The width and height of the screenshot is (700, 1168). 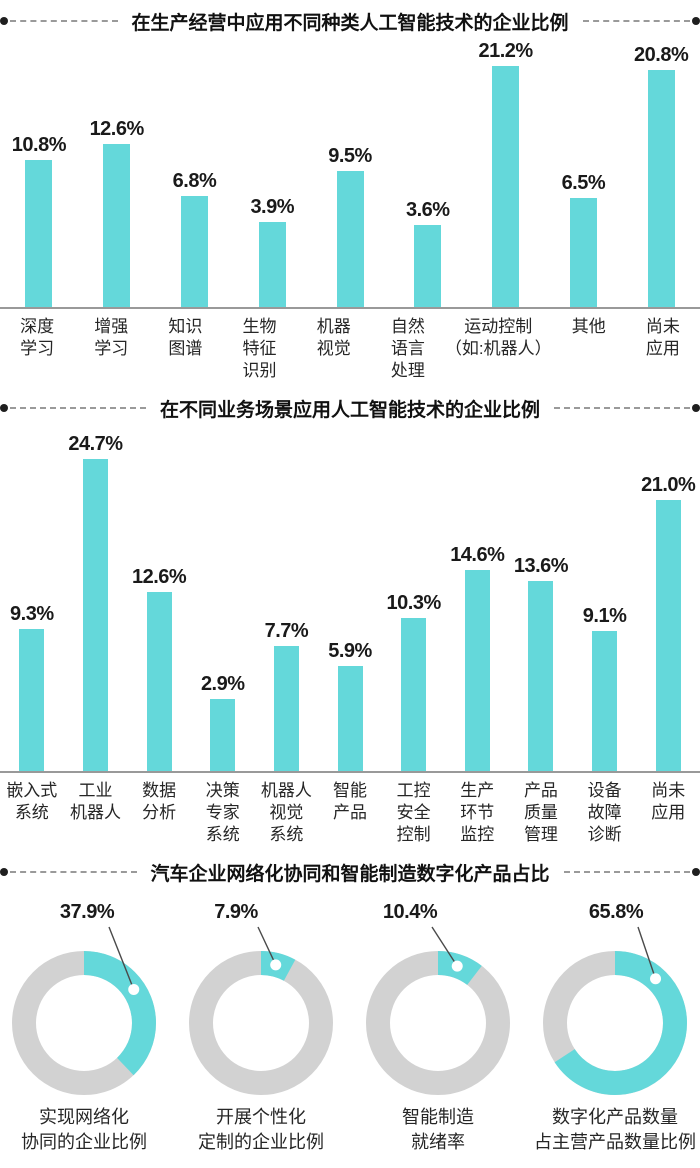 I want to click on bar-value-label: 20.8%, so click(x=661, y=55).